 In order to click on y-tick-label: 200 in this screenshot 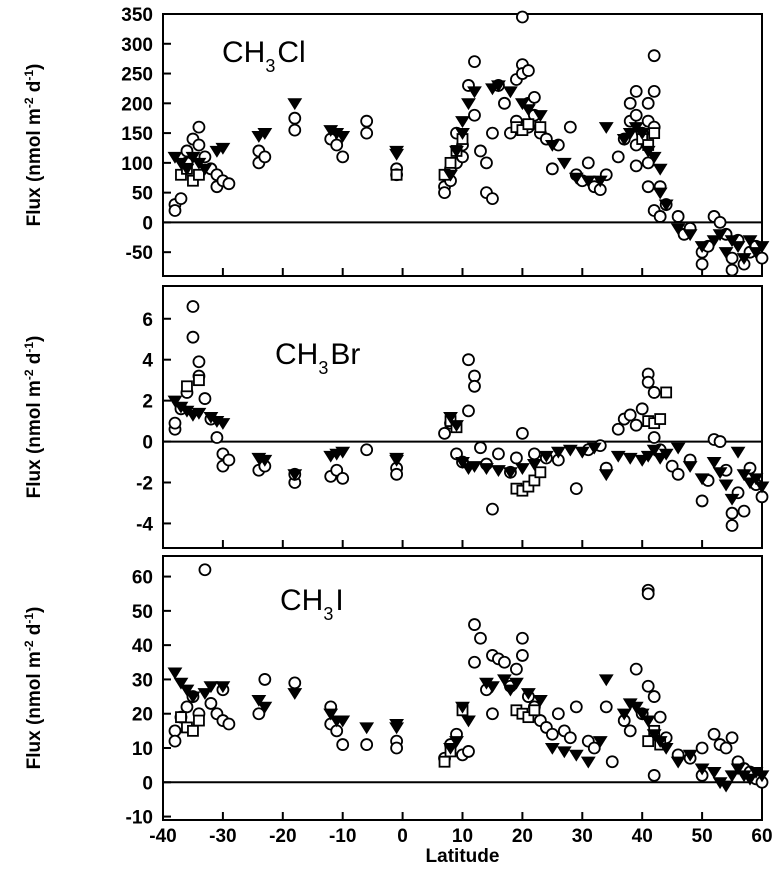, I will do `click(137, 104)`.